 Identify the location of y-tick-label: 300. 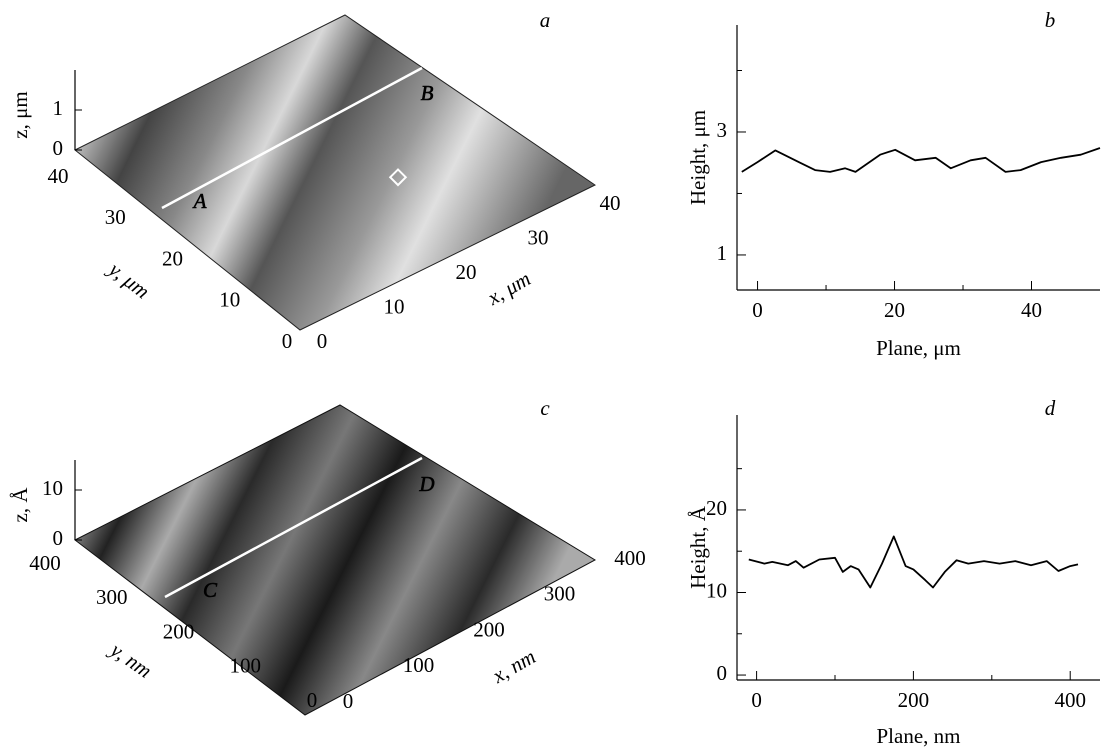
(112, 597).